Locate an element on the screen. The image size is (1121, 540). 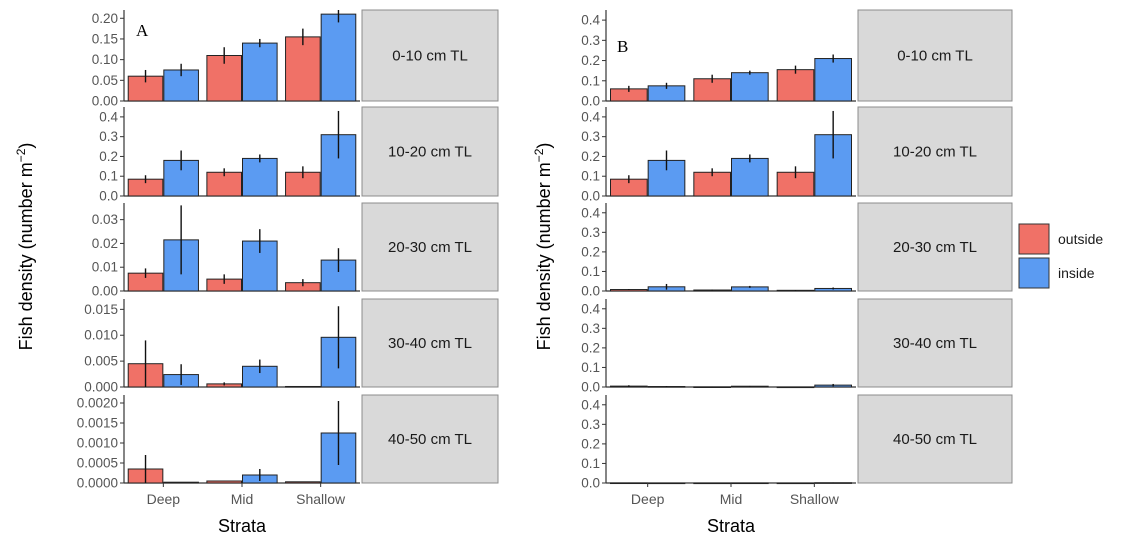
panel-letter: B is located at coordinates (622, 46).